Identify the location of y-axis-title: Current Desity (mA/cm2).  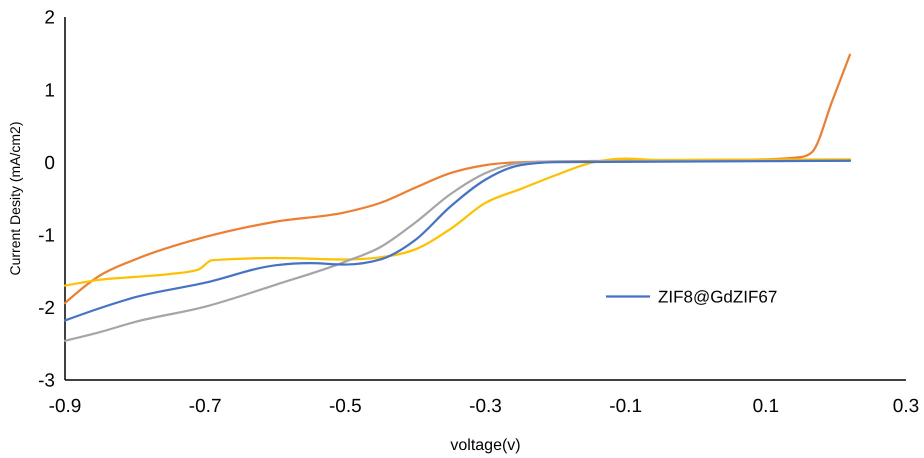
(15, 198).